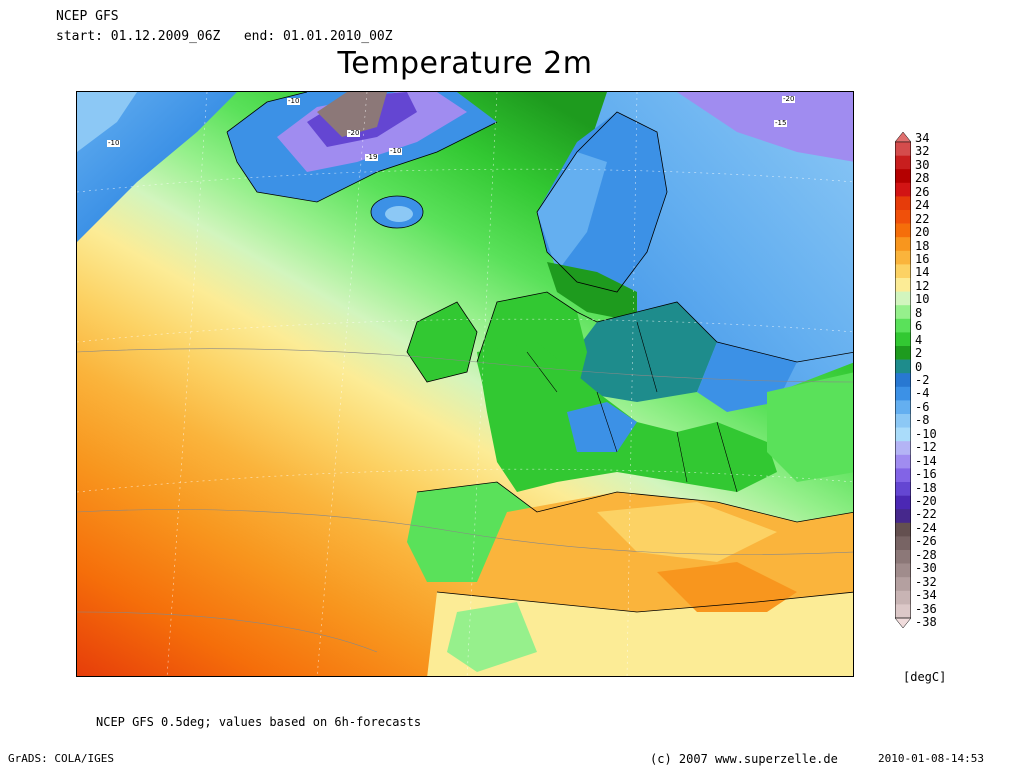 This screenshot has width=1024, height=768. What do you see at coordinates (294, 101) in the screenshot?
I see `map-label-5: -10` at bounding box center [294, 101].